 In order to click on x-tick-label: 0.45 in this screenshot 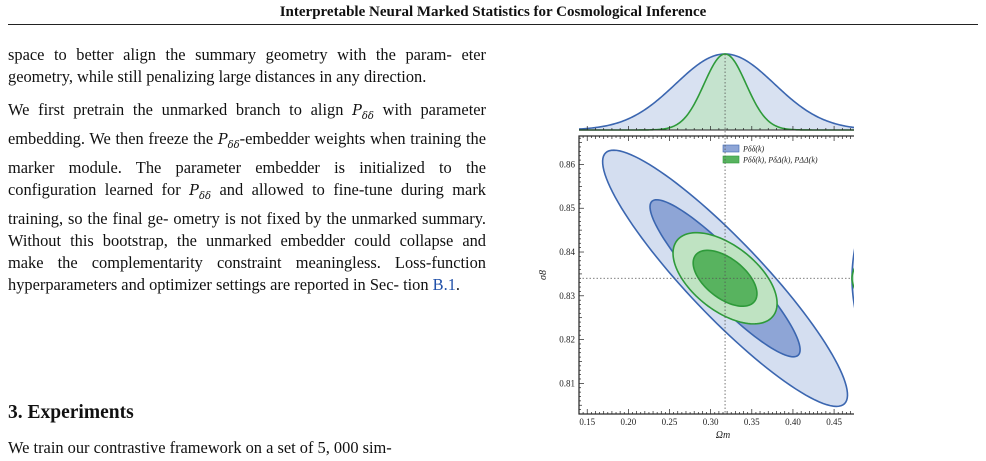, I will do `click(834, 422)`.